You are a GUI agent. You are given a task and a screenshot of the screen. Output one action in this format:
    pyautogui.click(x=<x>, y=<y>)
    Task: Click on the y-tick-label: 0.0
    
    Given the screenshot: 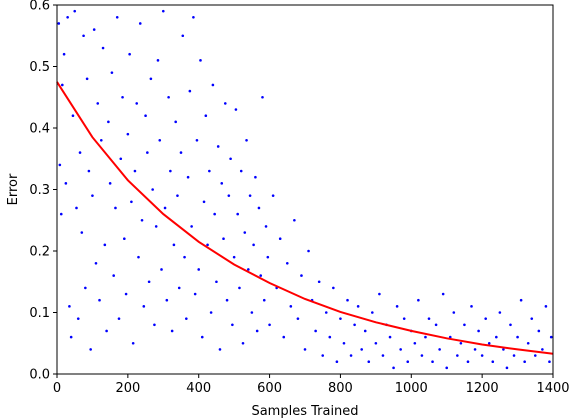 What is the action you would take?
    pyautogui.click(x=39, y=375)
    